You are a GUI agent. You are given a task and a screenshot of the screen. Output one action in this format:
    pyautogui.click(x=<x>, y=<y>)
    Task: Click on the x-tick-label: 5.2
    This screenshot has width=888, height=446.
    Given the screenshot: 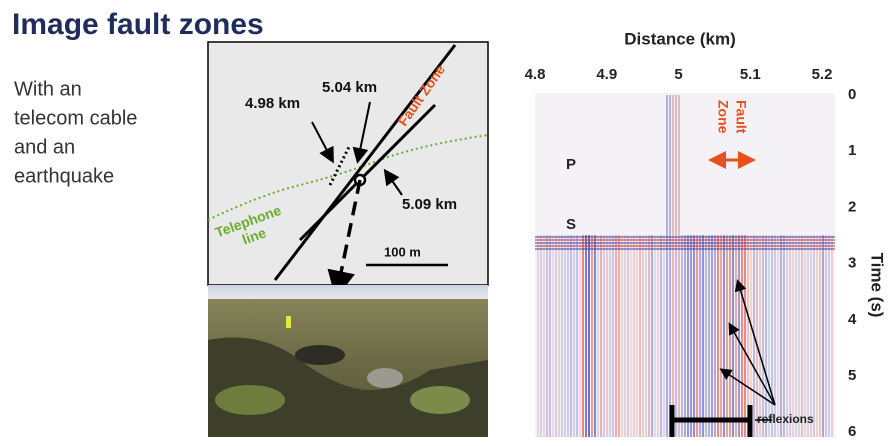 What is the action you would take?
    pyautogui.click(x=822, y=74)
    